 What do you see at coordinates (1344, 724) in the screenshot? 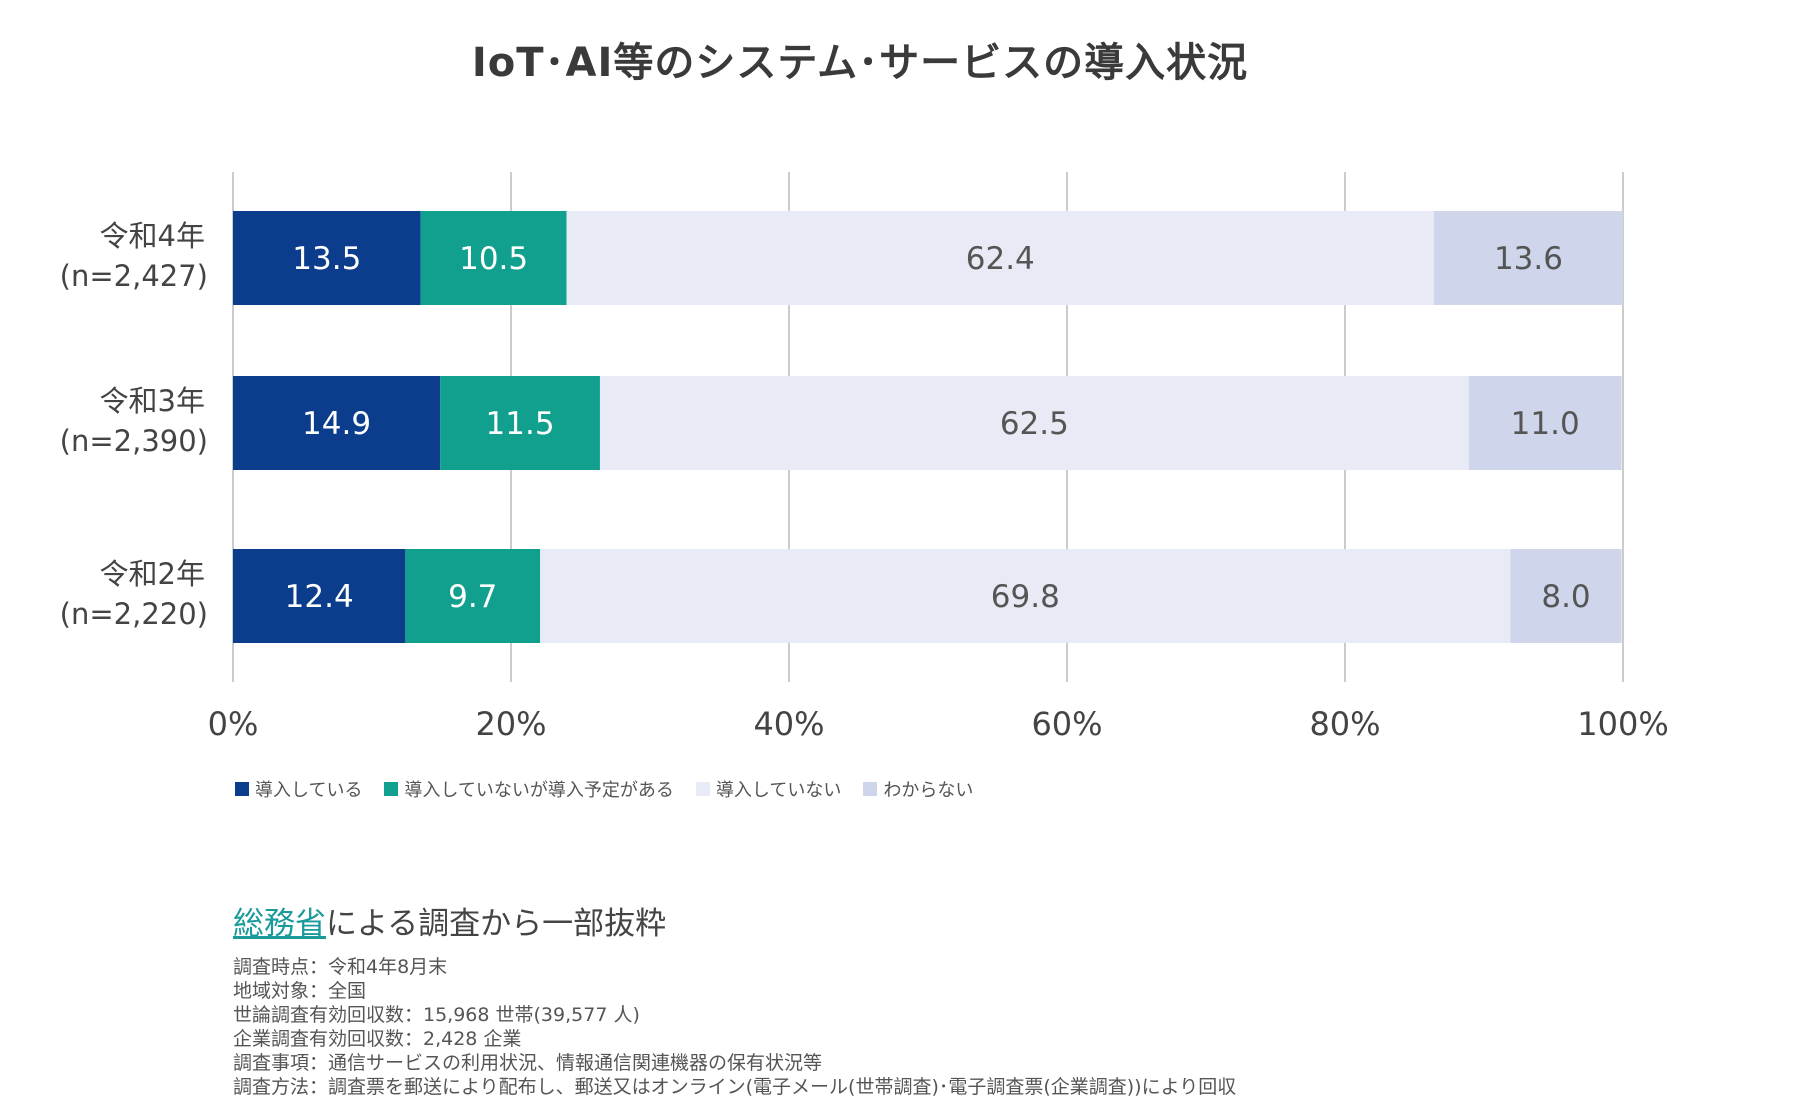
I see `x-tick-label: 80%` at bounding box center [1344, 724].